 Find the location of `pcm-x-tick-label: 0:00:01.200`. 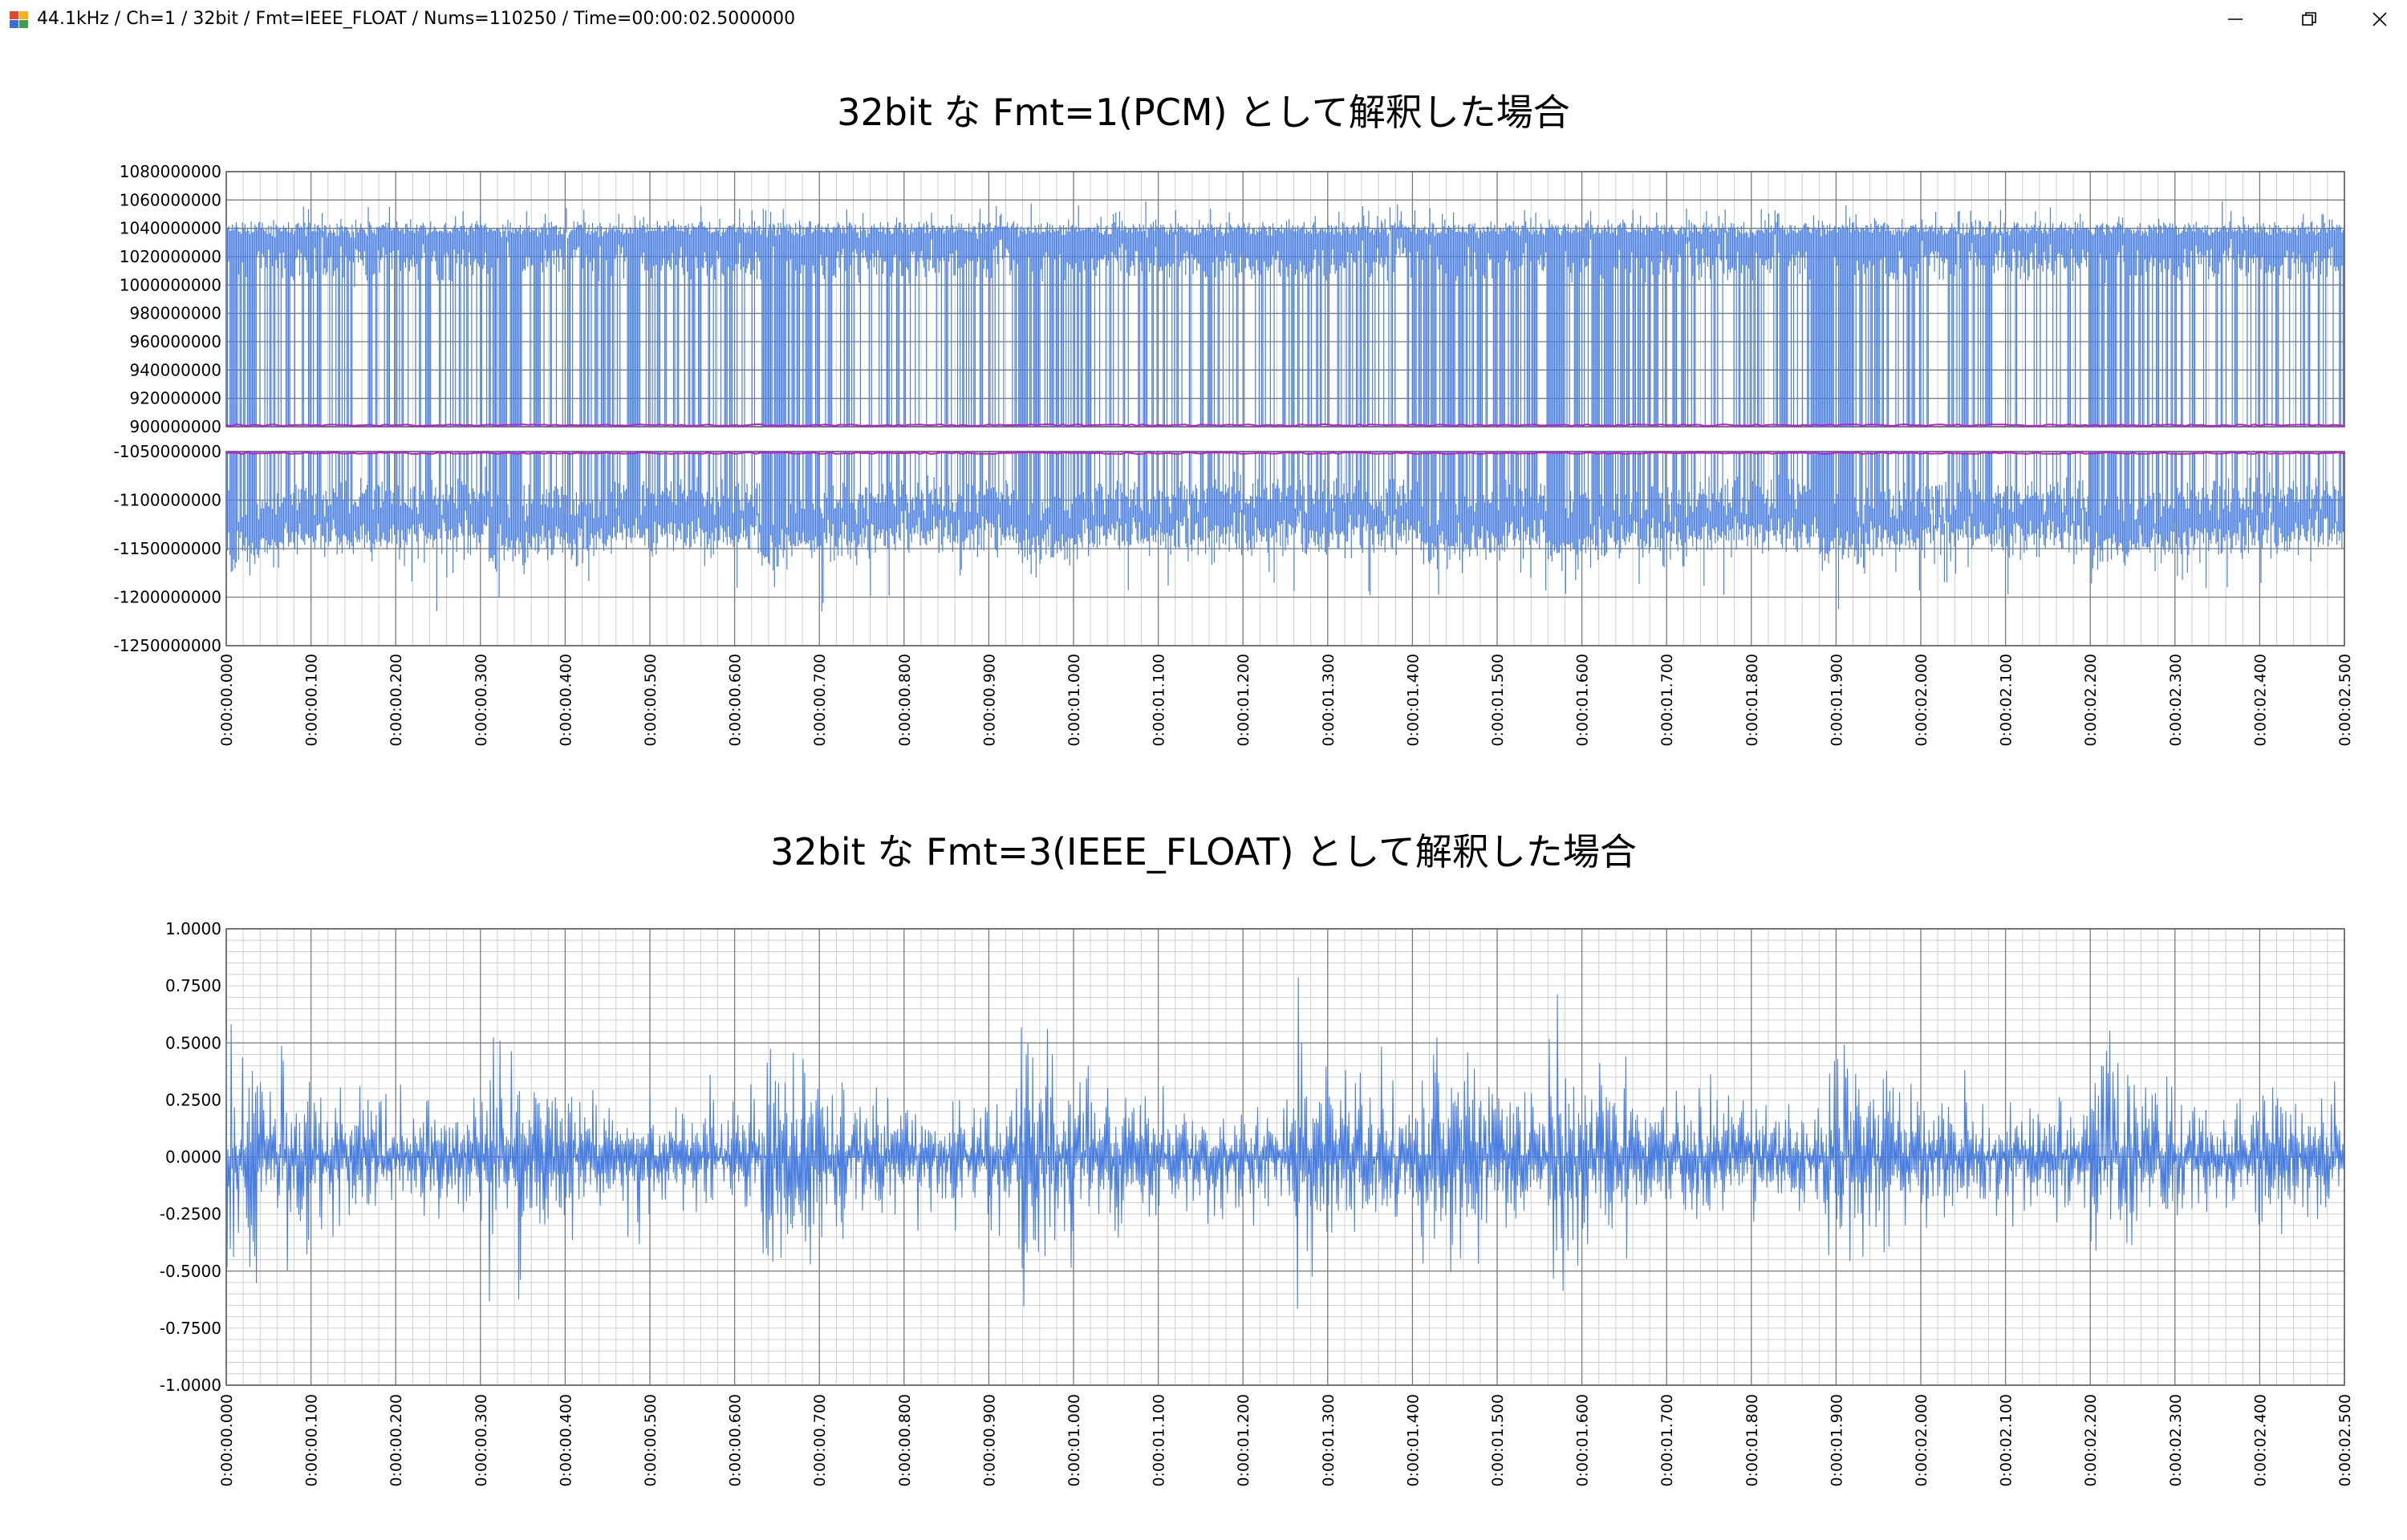

pcm-x-tick-label: 0:00:01.200 is located at coordinates (1243, 700).